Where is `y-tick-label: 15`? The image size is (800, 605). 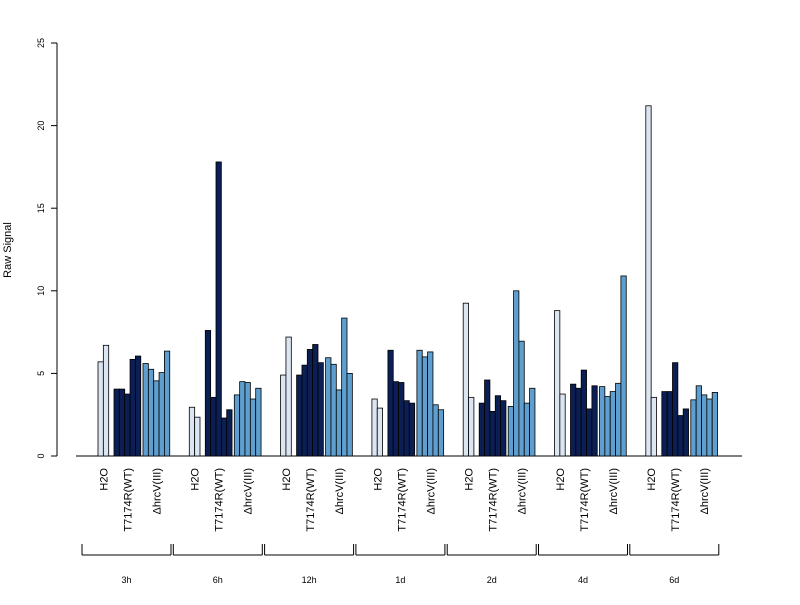
y-tick-label: 15 is located at coordinates (41, 208).